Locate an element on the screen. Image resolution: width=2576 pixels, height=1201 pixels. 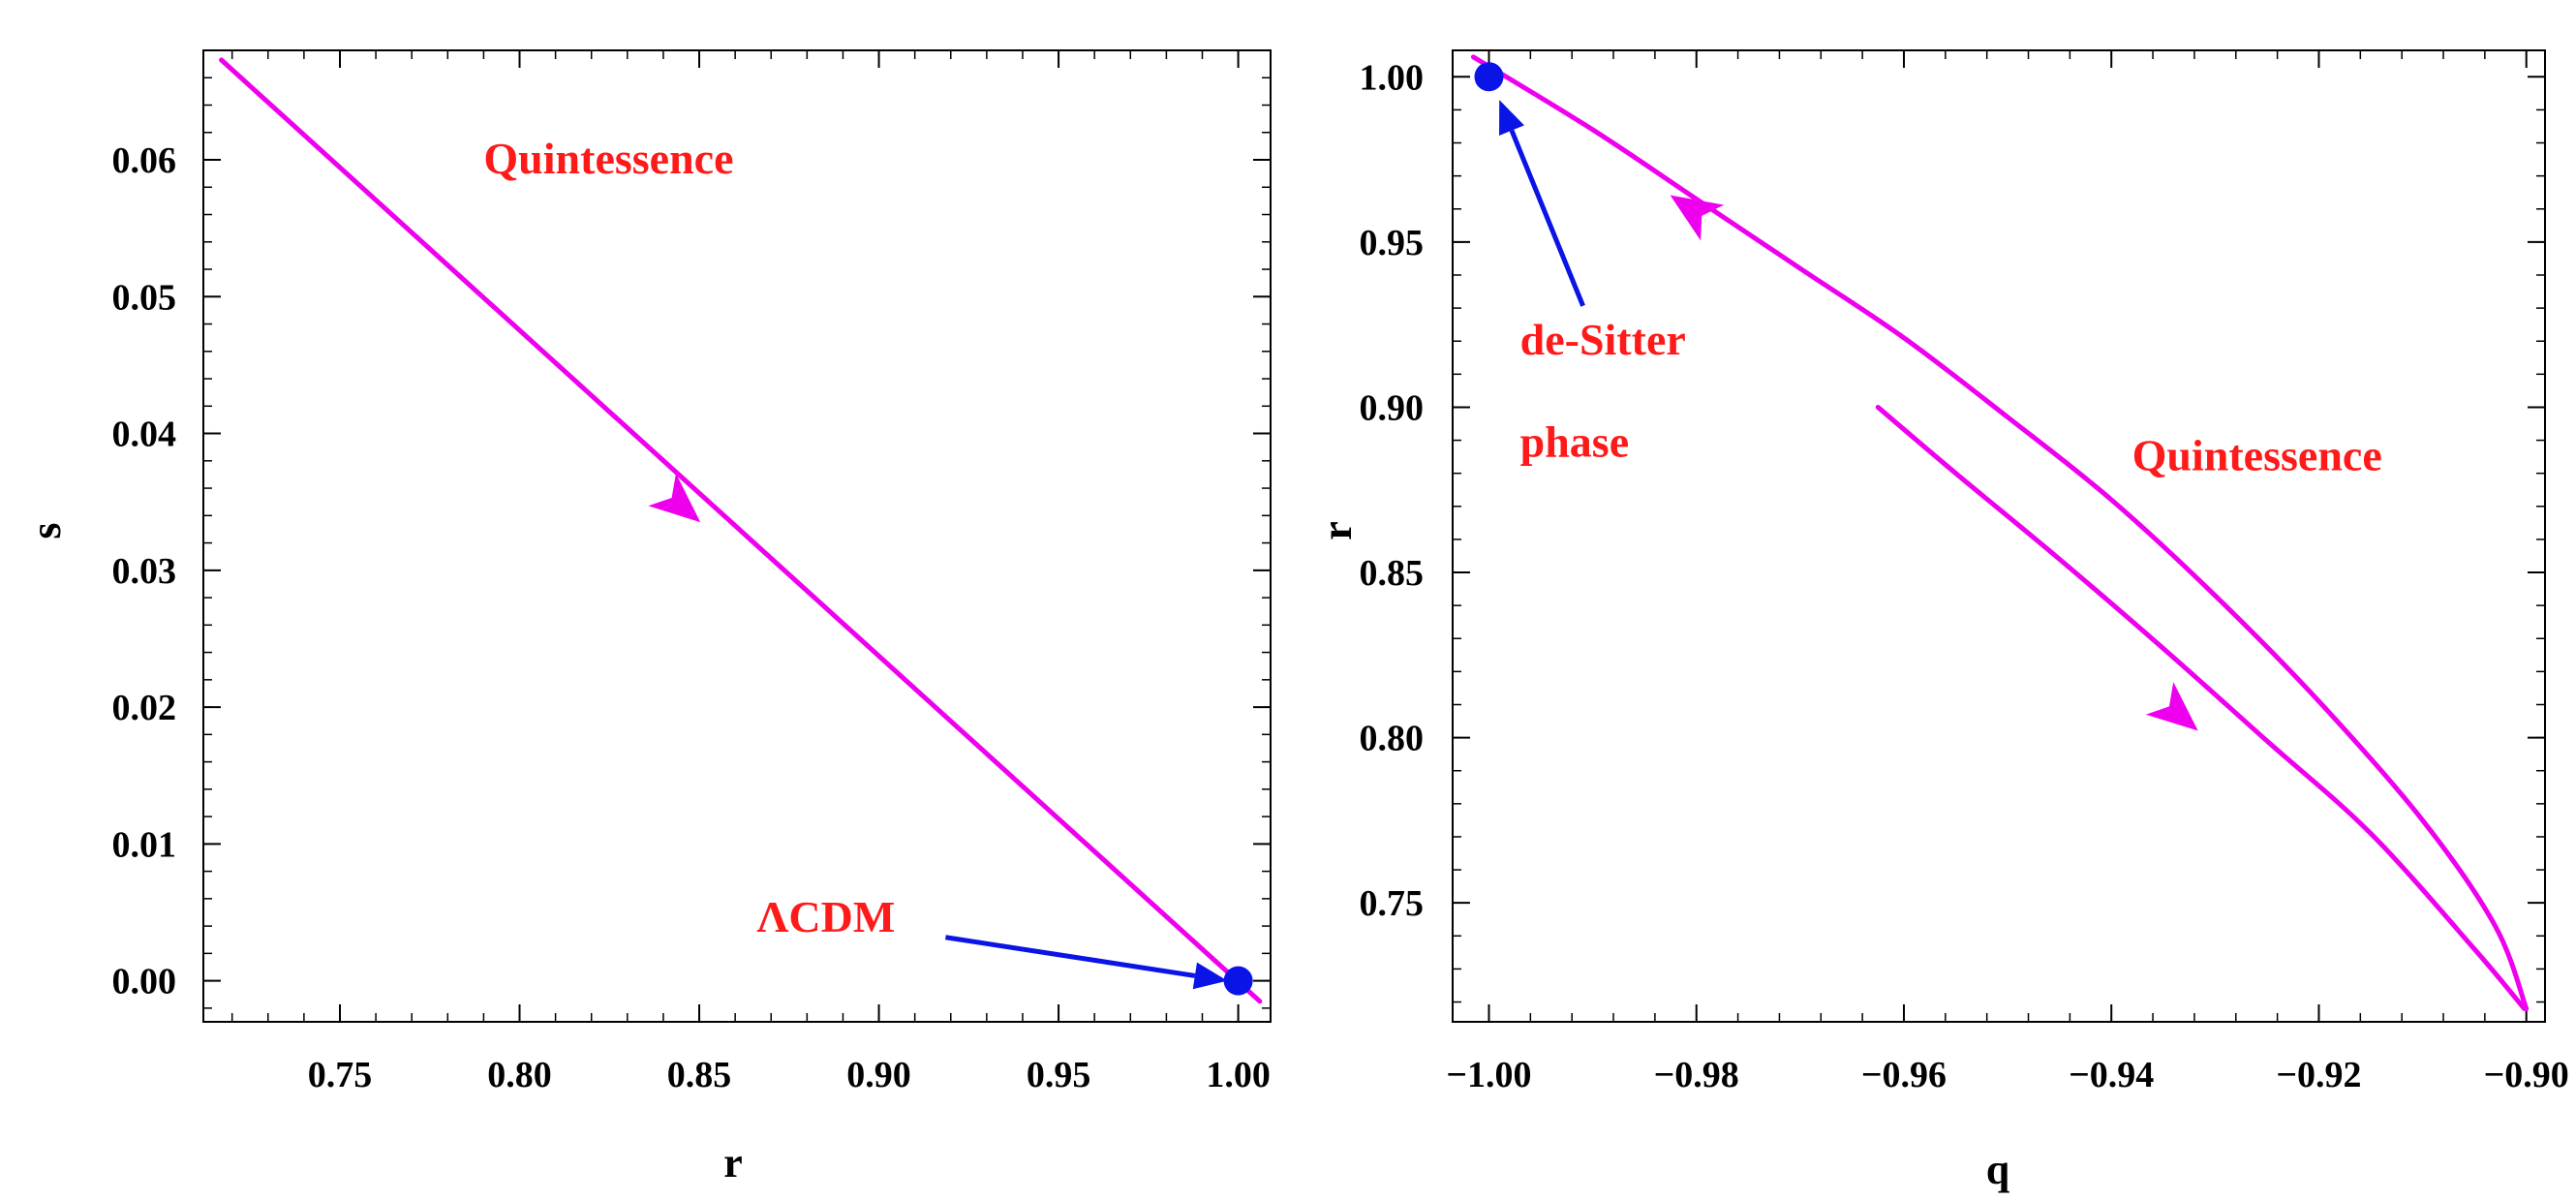
annotation-cdm: ΛCDM is located at coordinates (825, 916).